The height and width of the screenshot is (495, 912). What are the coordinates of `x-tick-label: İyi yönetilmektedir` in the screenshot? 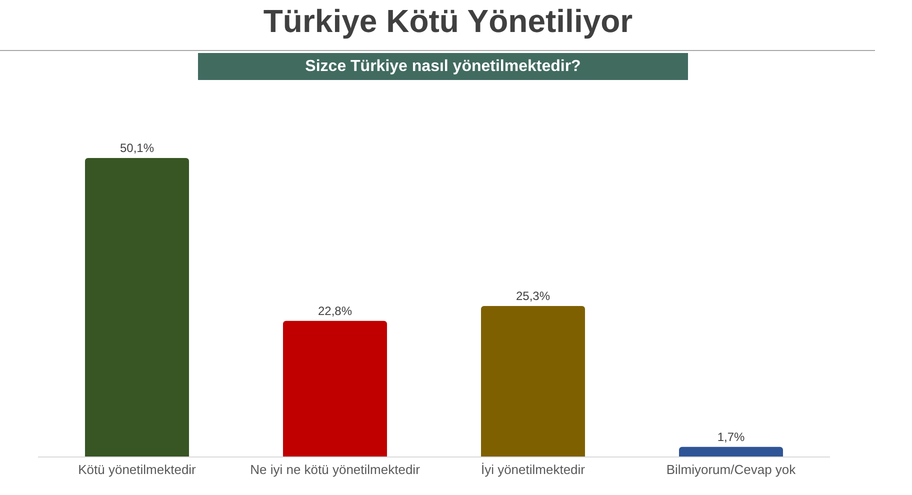 It's located at (533, 470).